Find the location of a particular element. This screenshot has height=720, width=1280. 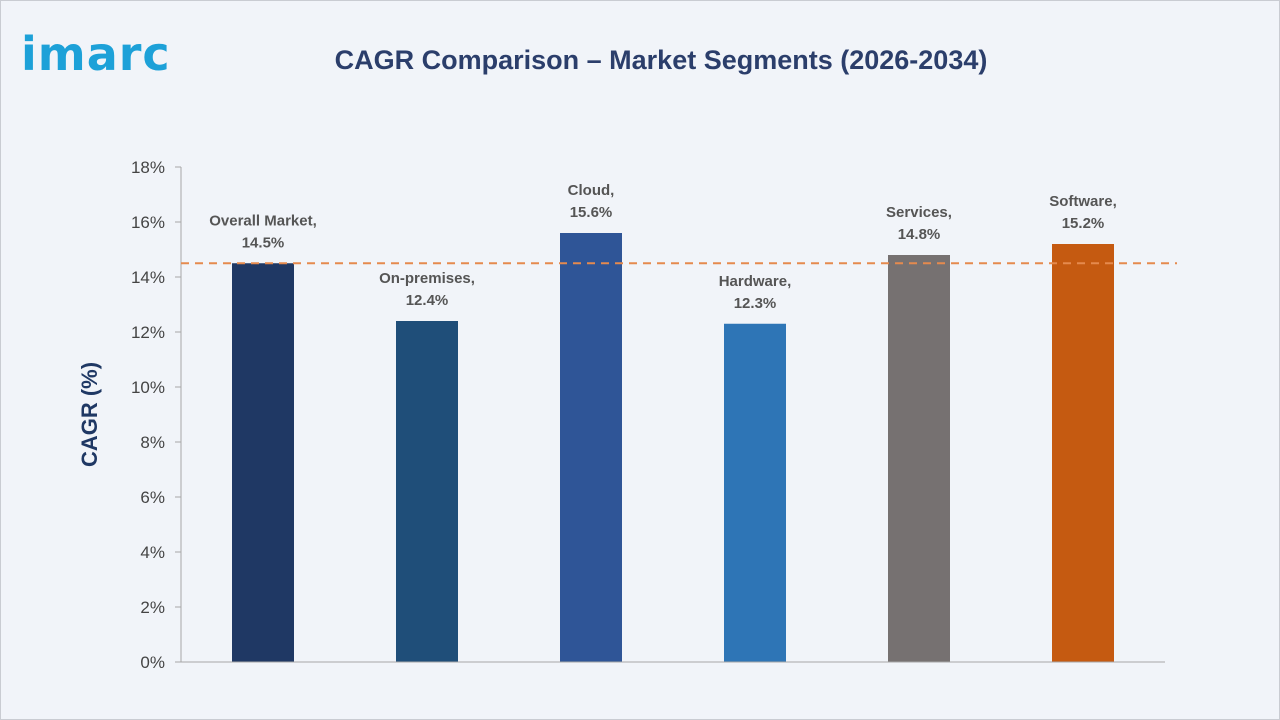

y-tick-label: 12% is located at coordinates (148, 332).